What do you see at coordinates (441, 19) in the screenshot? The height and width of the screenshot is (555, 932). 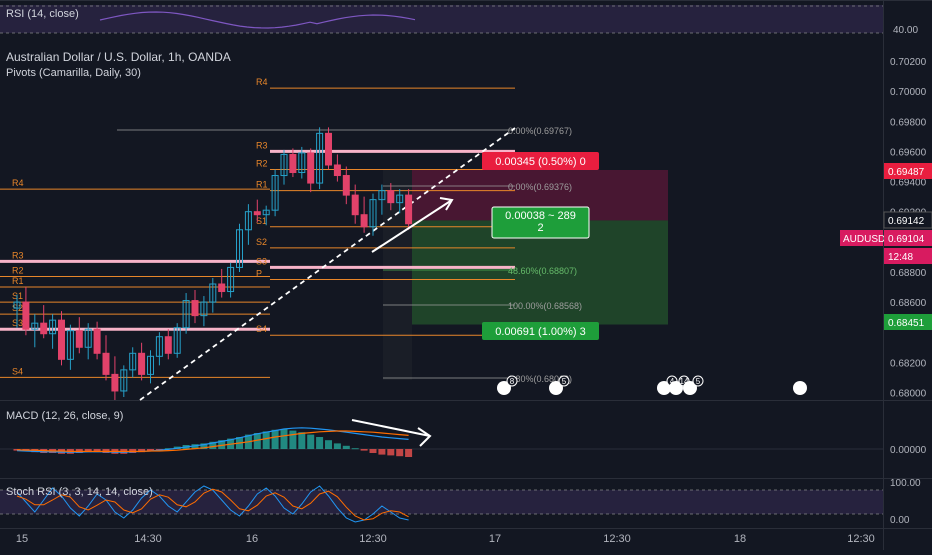 I see `rsi-band` at bounding box center [441, 19].